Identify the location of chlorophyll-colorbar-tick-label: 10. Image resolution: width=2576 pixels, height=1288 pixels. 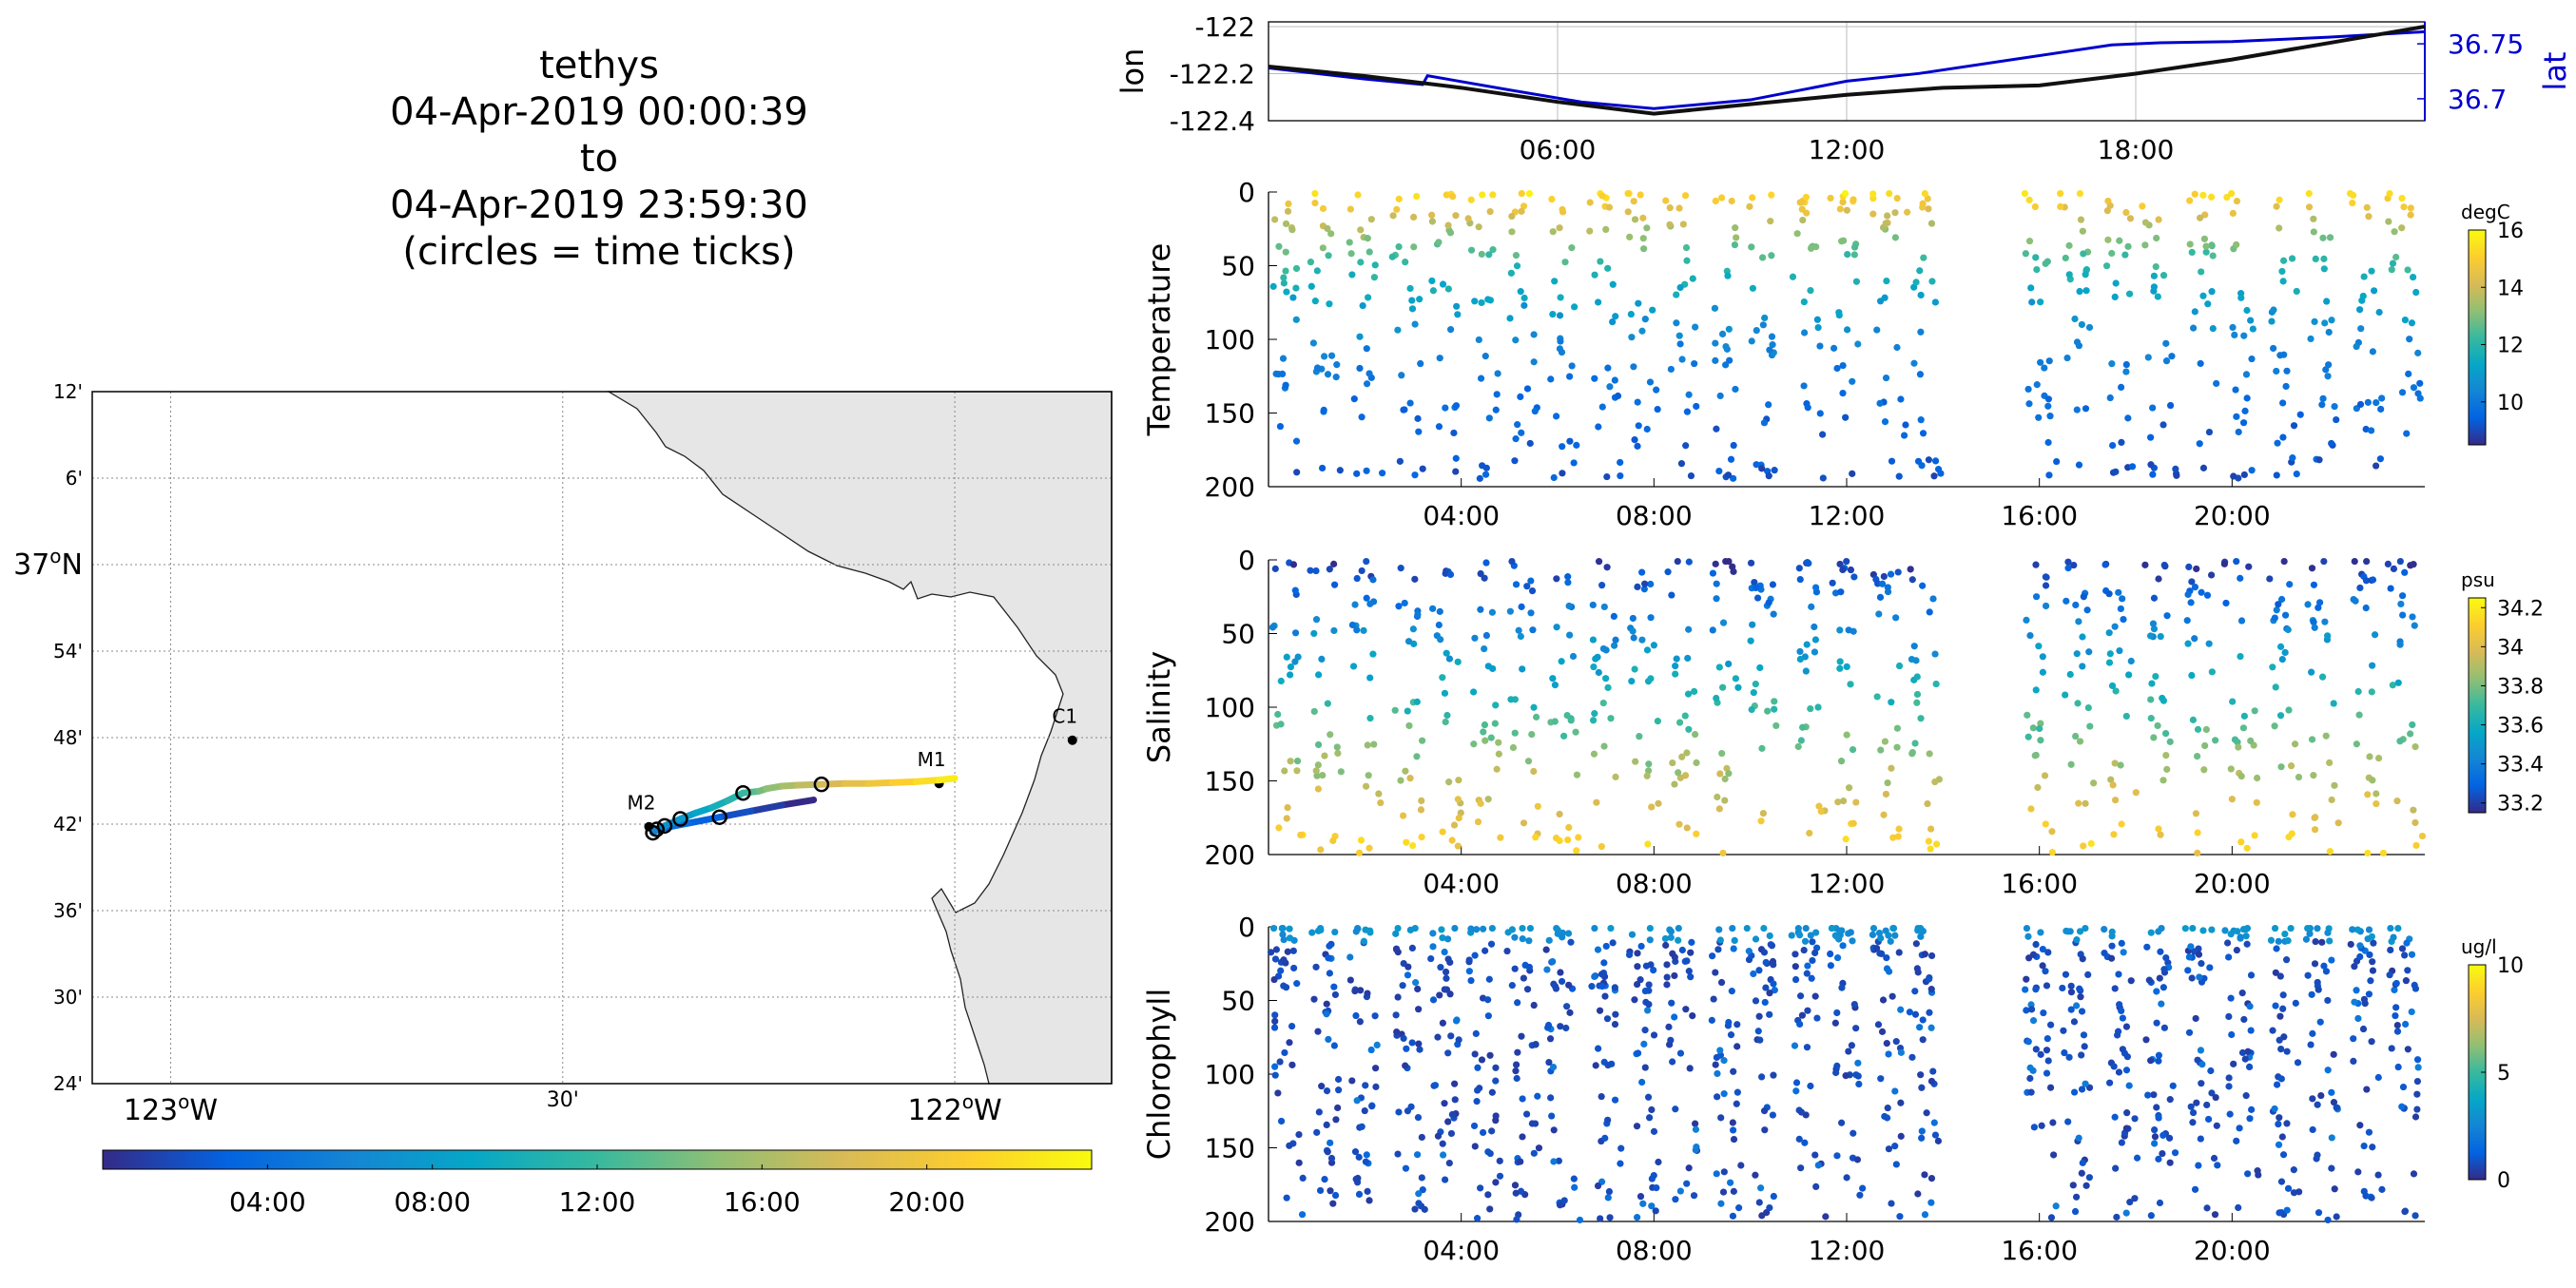
(2510, 966).